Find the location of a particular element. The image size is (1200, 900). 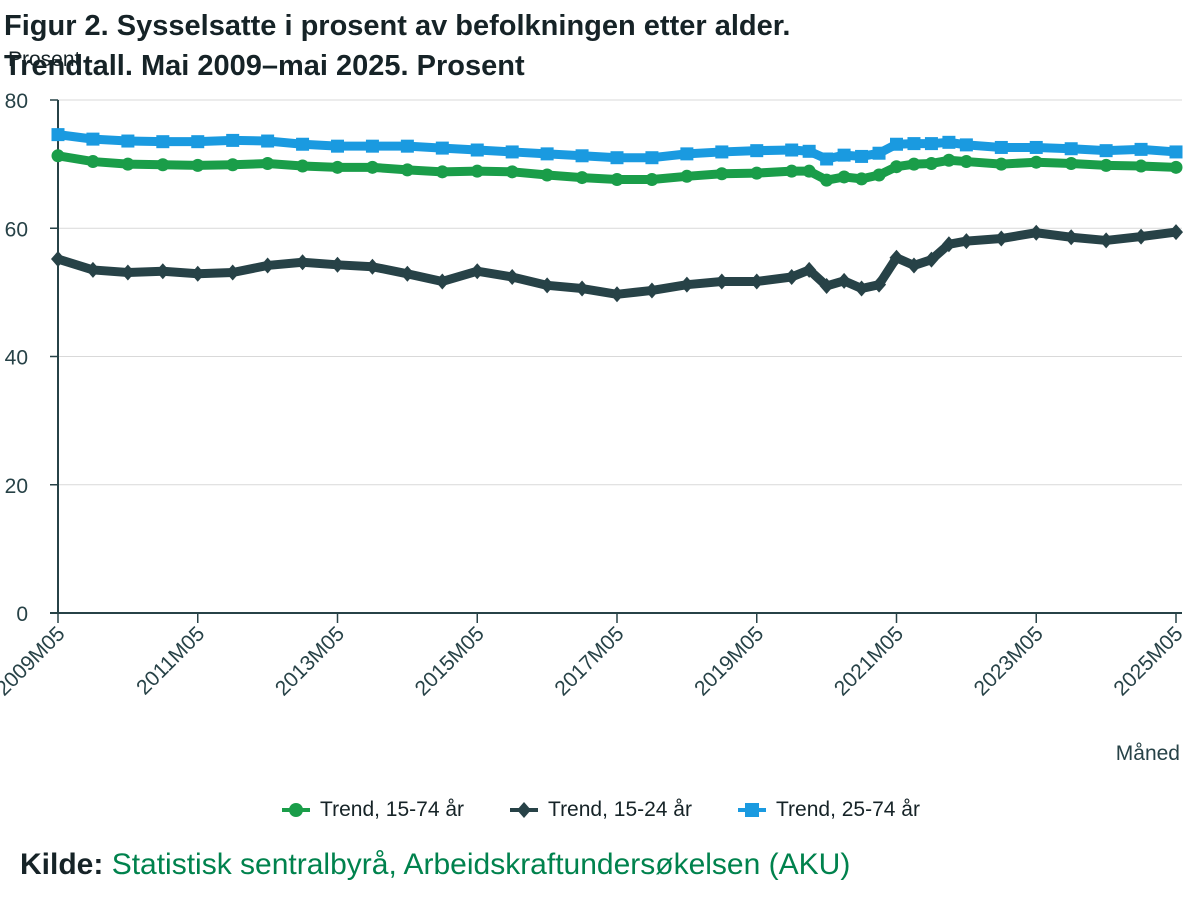

y-axis-label: Prosent is located at coordinates (44, 59).